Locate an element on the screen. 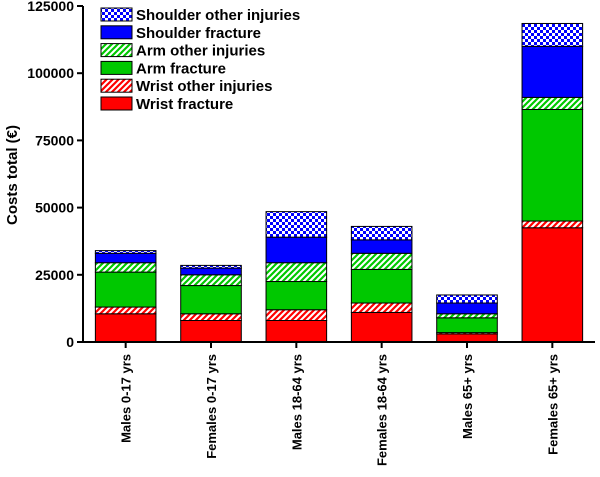 This screenshot has width=600, height=477. legend-swatch-arm-other-injuries is located at coordinates (116, 50).